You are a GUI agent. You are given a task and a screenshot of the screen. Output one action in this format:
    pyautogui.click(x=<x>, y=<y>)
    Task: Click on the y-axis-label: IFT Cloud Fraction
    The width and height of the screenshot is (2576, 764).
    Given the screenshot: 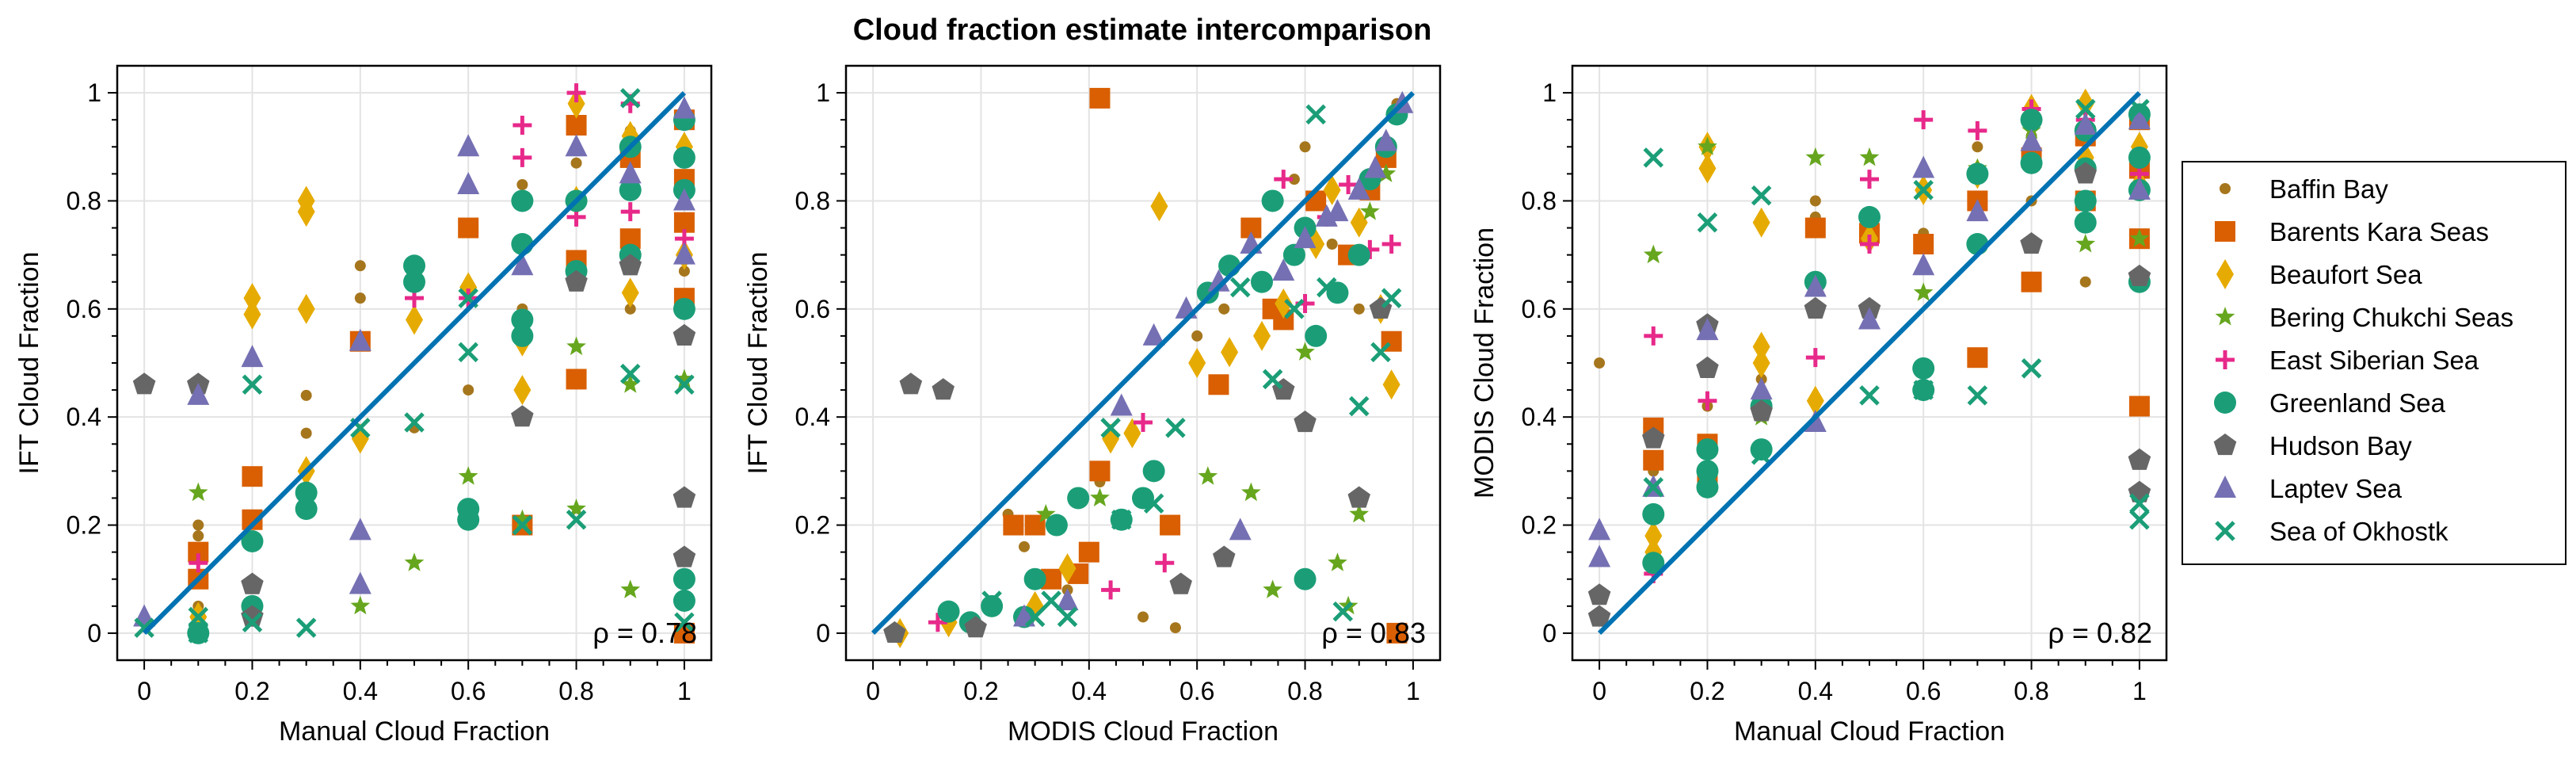 What is the action you would take?
    pyautogui.click(x=758, y=363)
    